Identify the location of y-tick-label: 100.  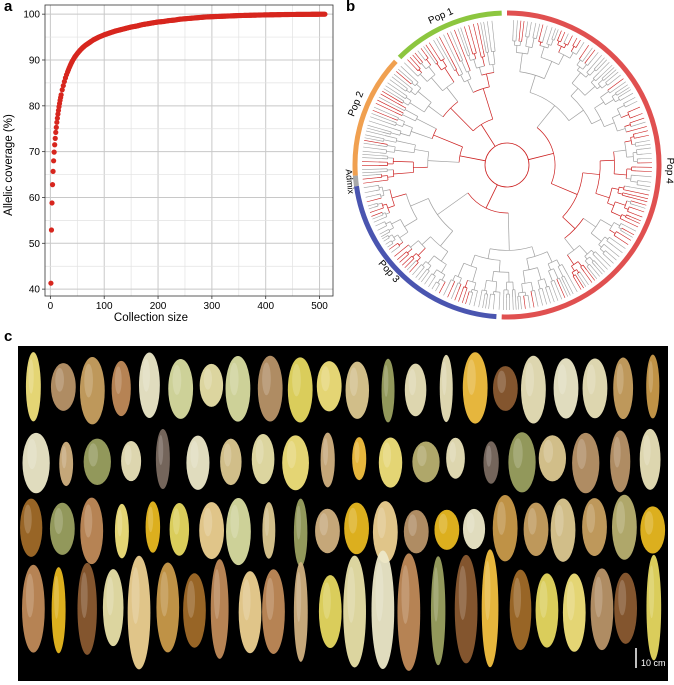
(31, 15).